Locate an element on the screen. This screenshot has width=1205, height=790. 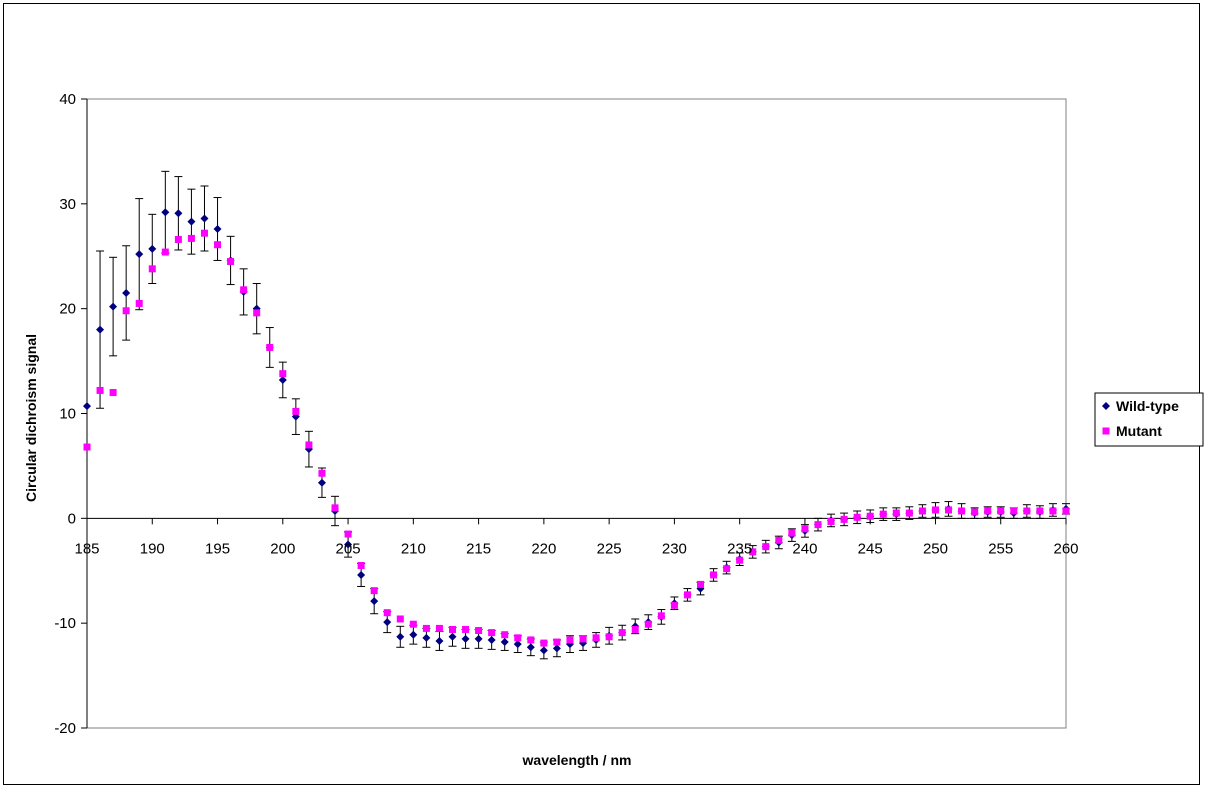
y-tick-label: 40 is located at coordinates (67, 99).